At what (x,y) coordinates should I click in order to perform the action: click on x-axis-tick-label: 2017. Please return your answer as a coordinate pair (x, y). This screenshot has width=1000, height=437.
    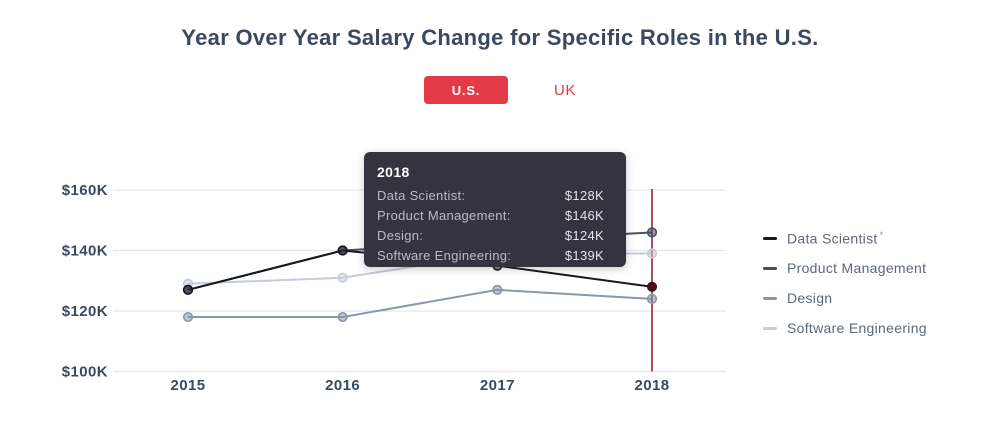
    Looking at the image, I should click on (497, 385).